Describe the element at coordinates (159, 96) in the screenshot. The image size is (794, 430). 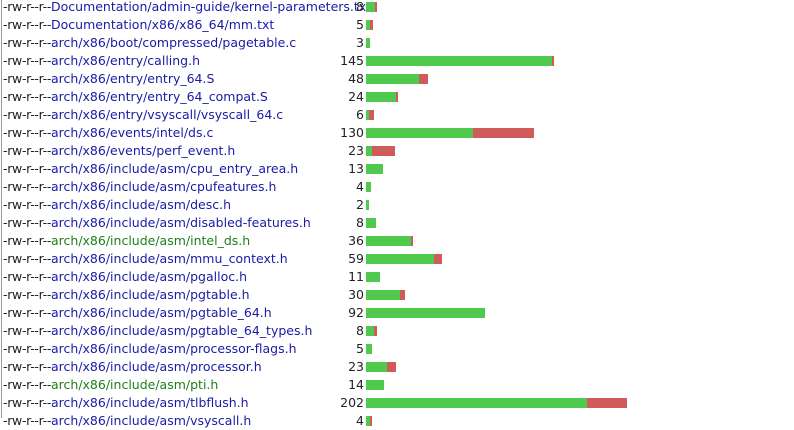
I see `file-path-link: arch/x86/entry/entry_64_compat.S` at that location.